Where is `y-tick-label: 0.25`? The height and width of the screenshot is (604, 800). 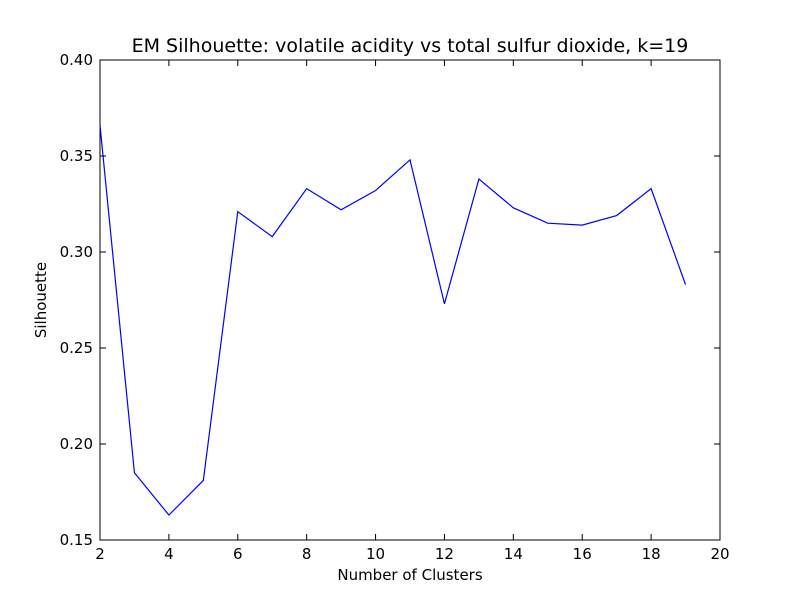 y-tick-label: 0.25 is located at coordinates (76, 348).